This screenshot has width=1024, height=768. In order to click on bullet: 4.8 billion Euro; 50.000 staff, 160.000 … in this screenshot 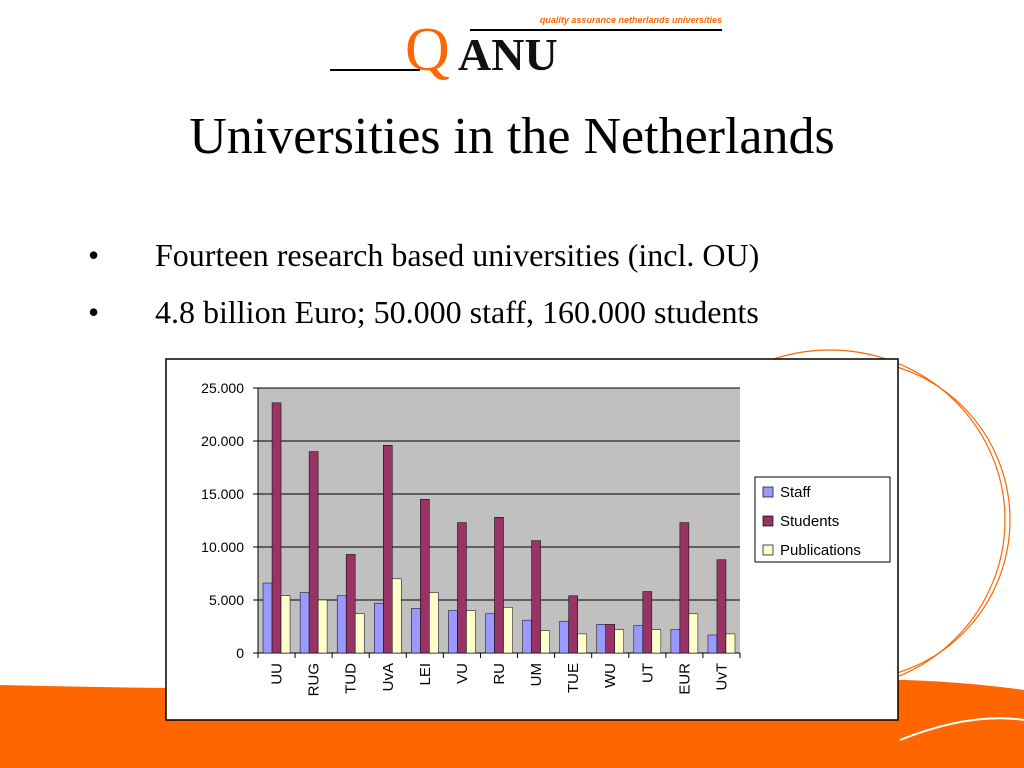, I will do `click(457, 312)`.